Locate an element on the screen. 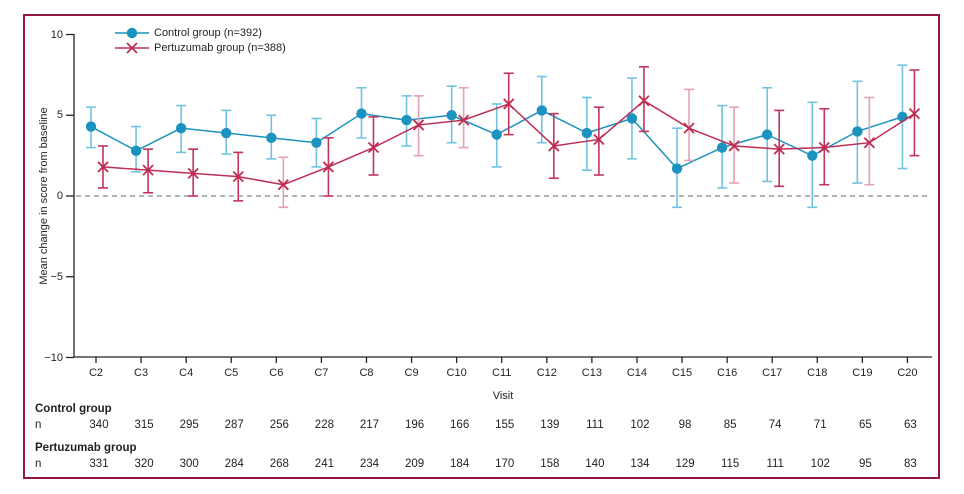 The height and width of the screenshot is (494, 964). table-header-control-group: Control group is located at coordinates (73, 409).